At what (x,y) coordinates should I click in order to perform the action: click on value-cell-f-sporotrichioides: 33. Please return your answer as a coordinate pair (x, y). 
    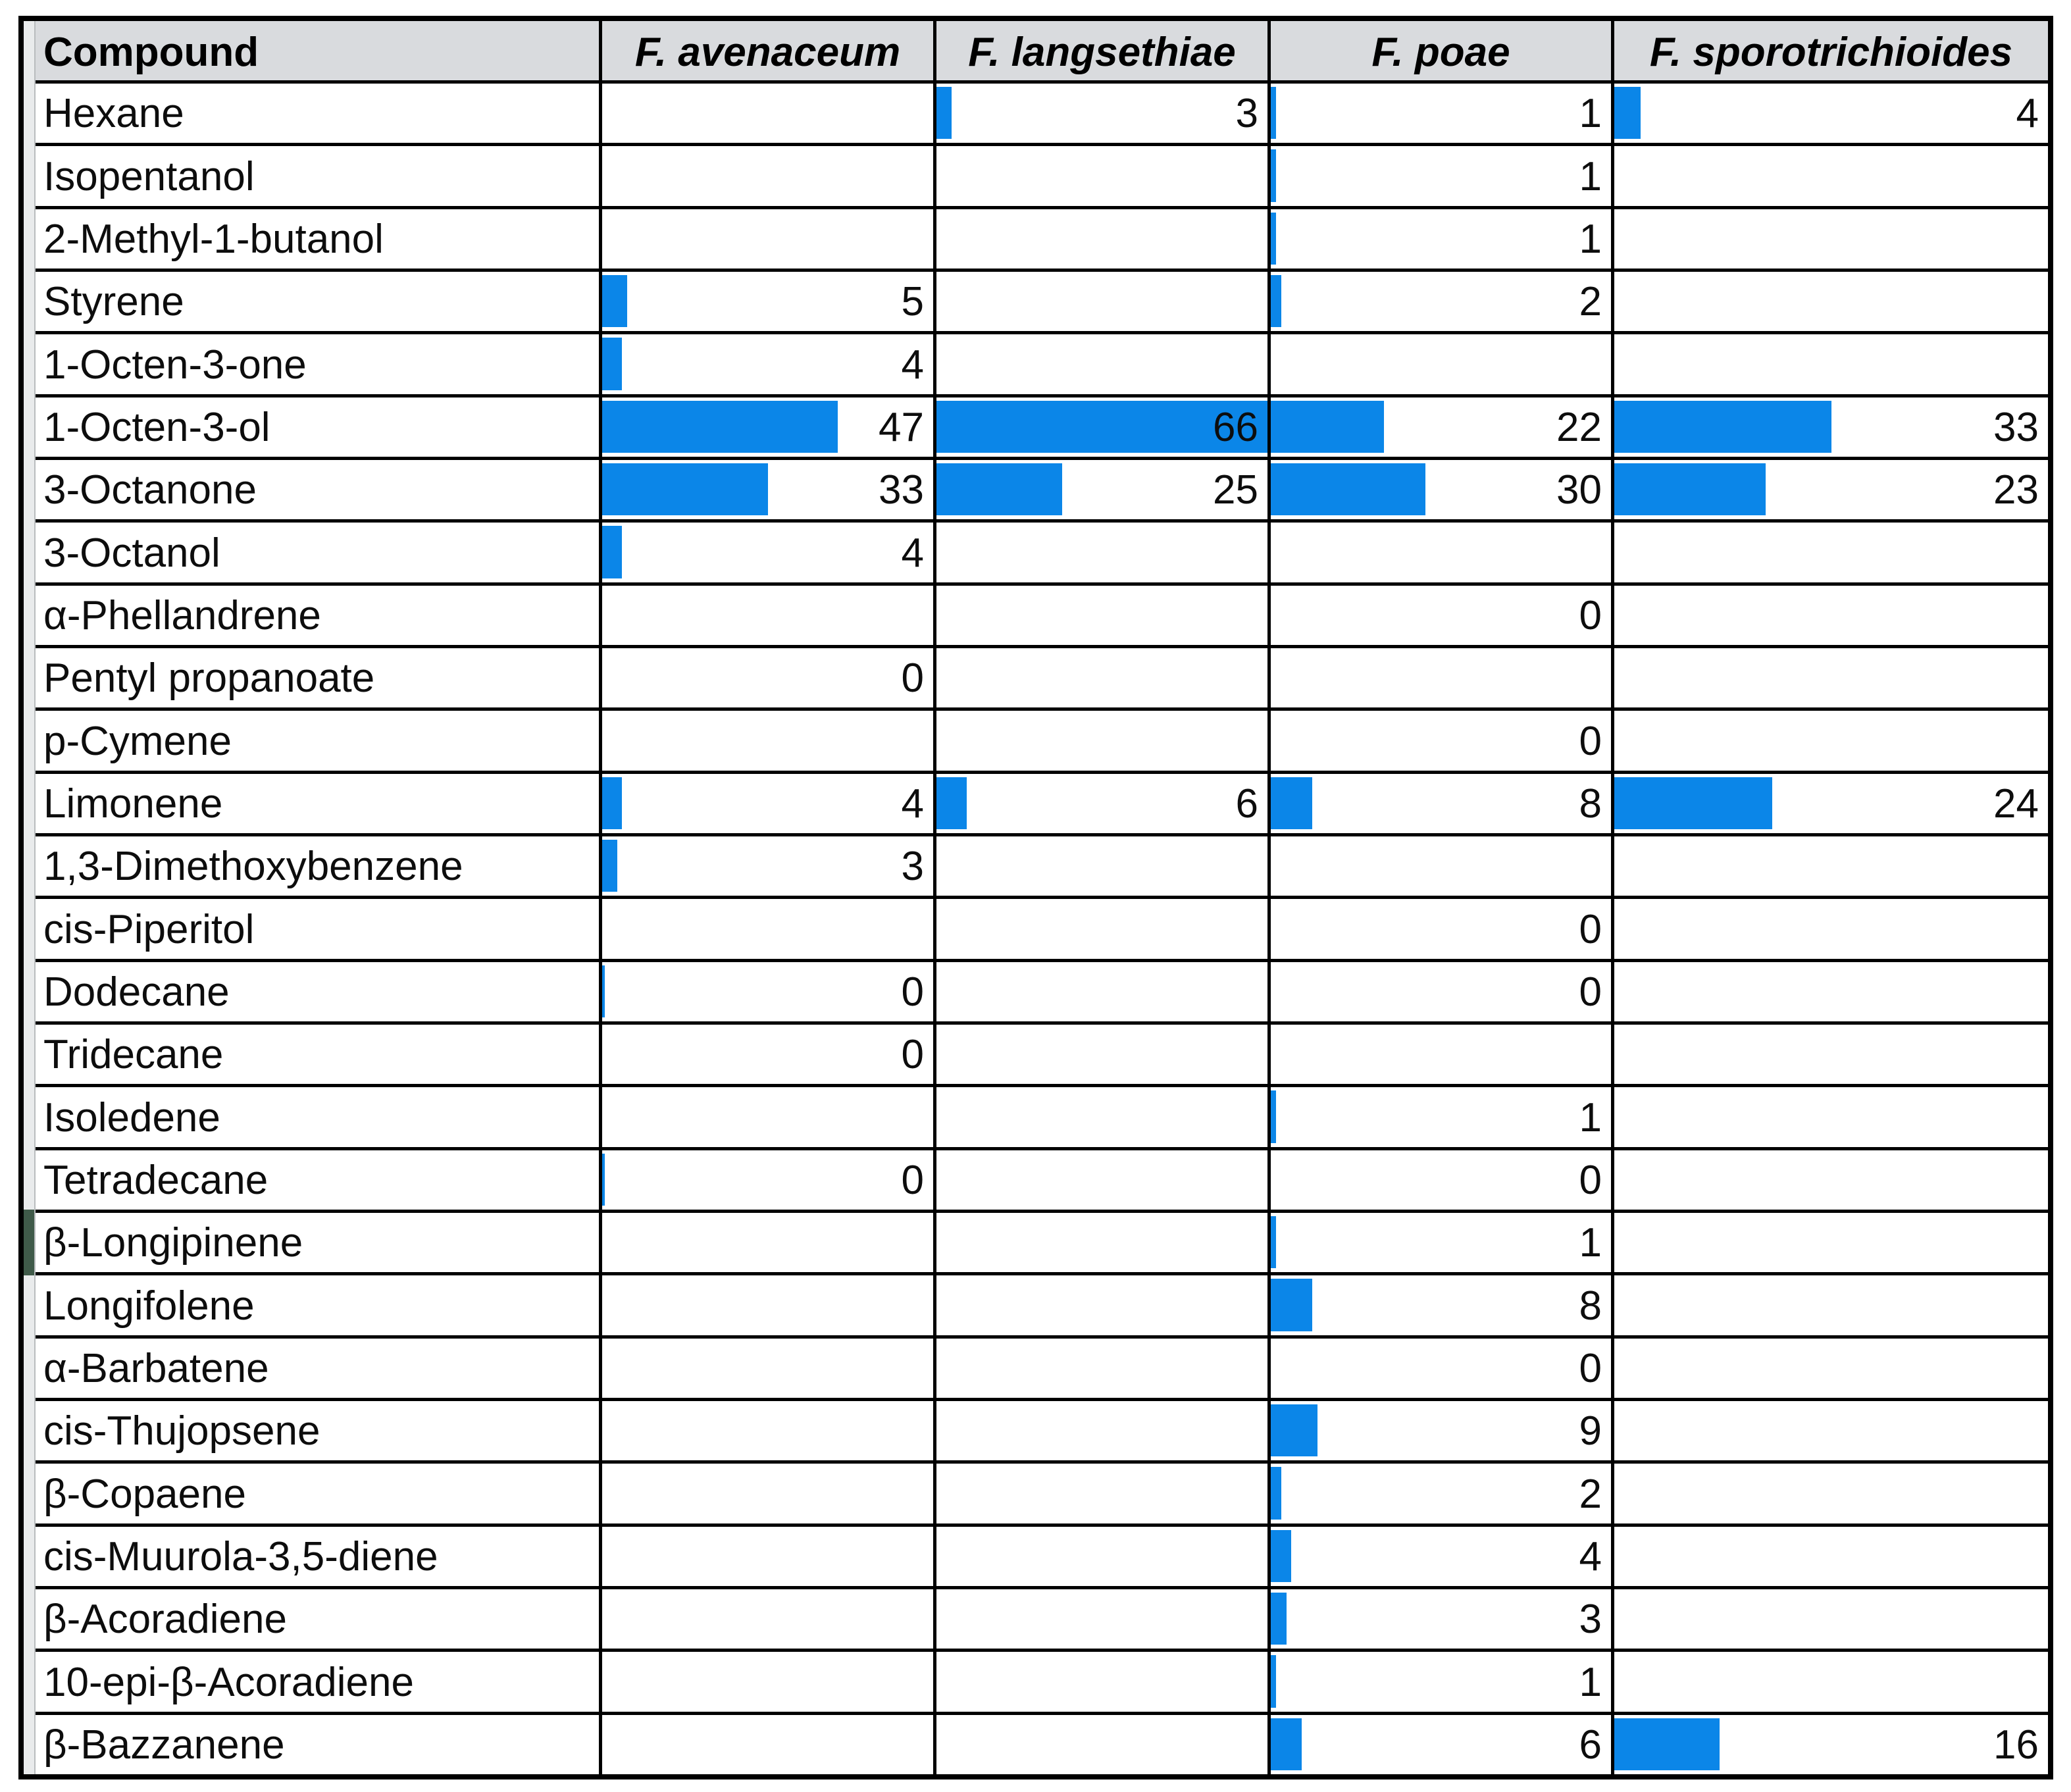
    Looking at the image, I should click on (1830, 427).